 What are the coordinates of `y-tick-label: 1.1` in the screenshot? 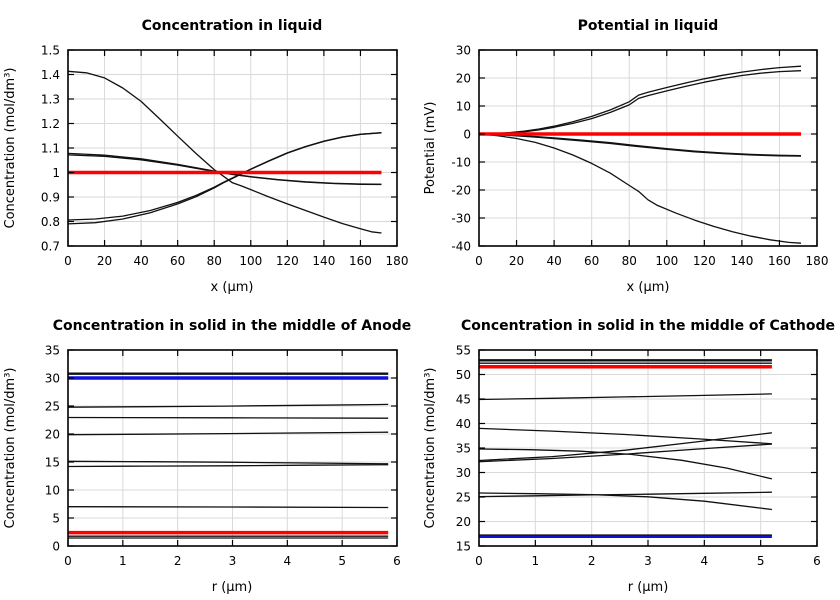 It's located at (50, 149).